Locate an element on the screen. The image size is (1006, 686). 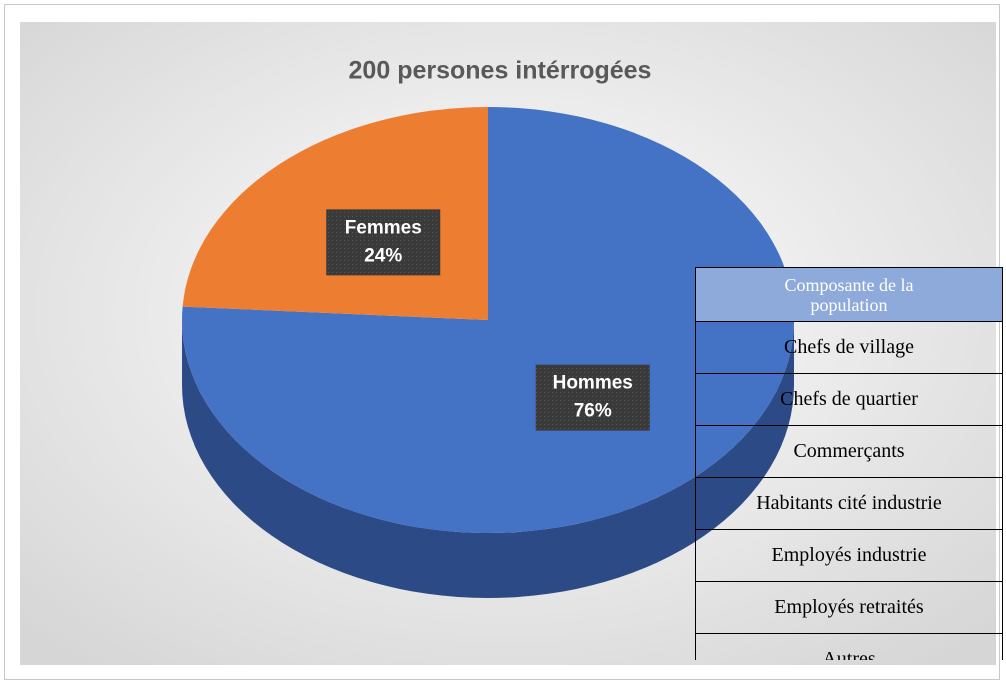
table-cell: Commerçants is located at coordinates (849, 452).